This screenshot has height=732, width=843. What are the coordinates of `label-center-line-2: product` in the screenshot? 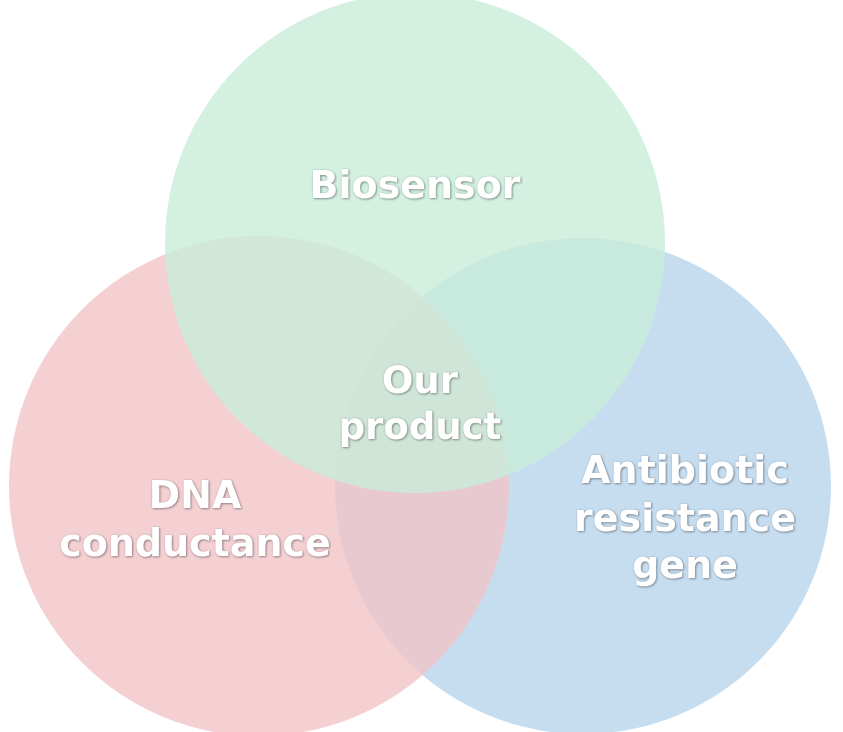 It's located at (420, 427).